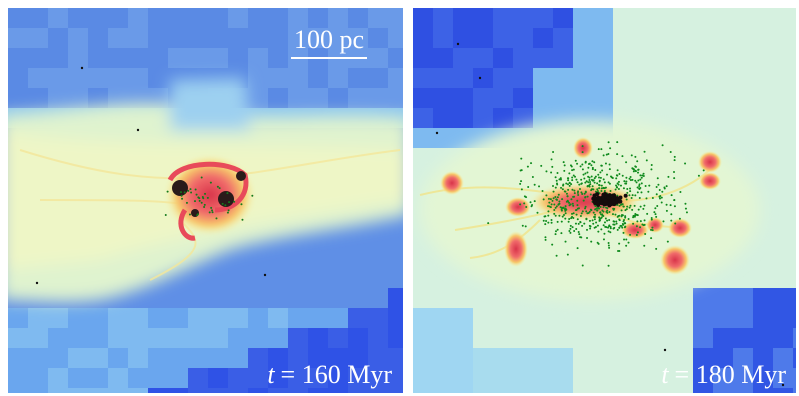  What do you see at coordinates (731, 374) in the screenshot?
I see `time-text: = 180 Myr` at bounding box center [731, 374].